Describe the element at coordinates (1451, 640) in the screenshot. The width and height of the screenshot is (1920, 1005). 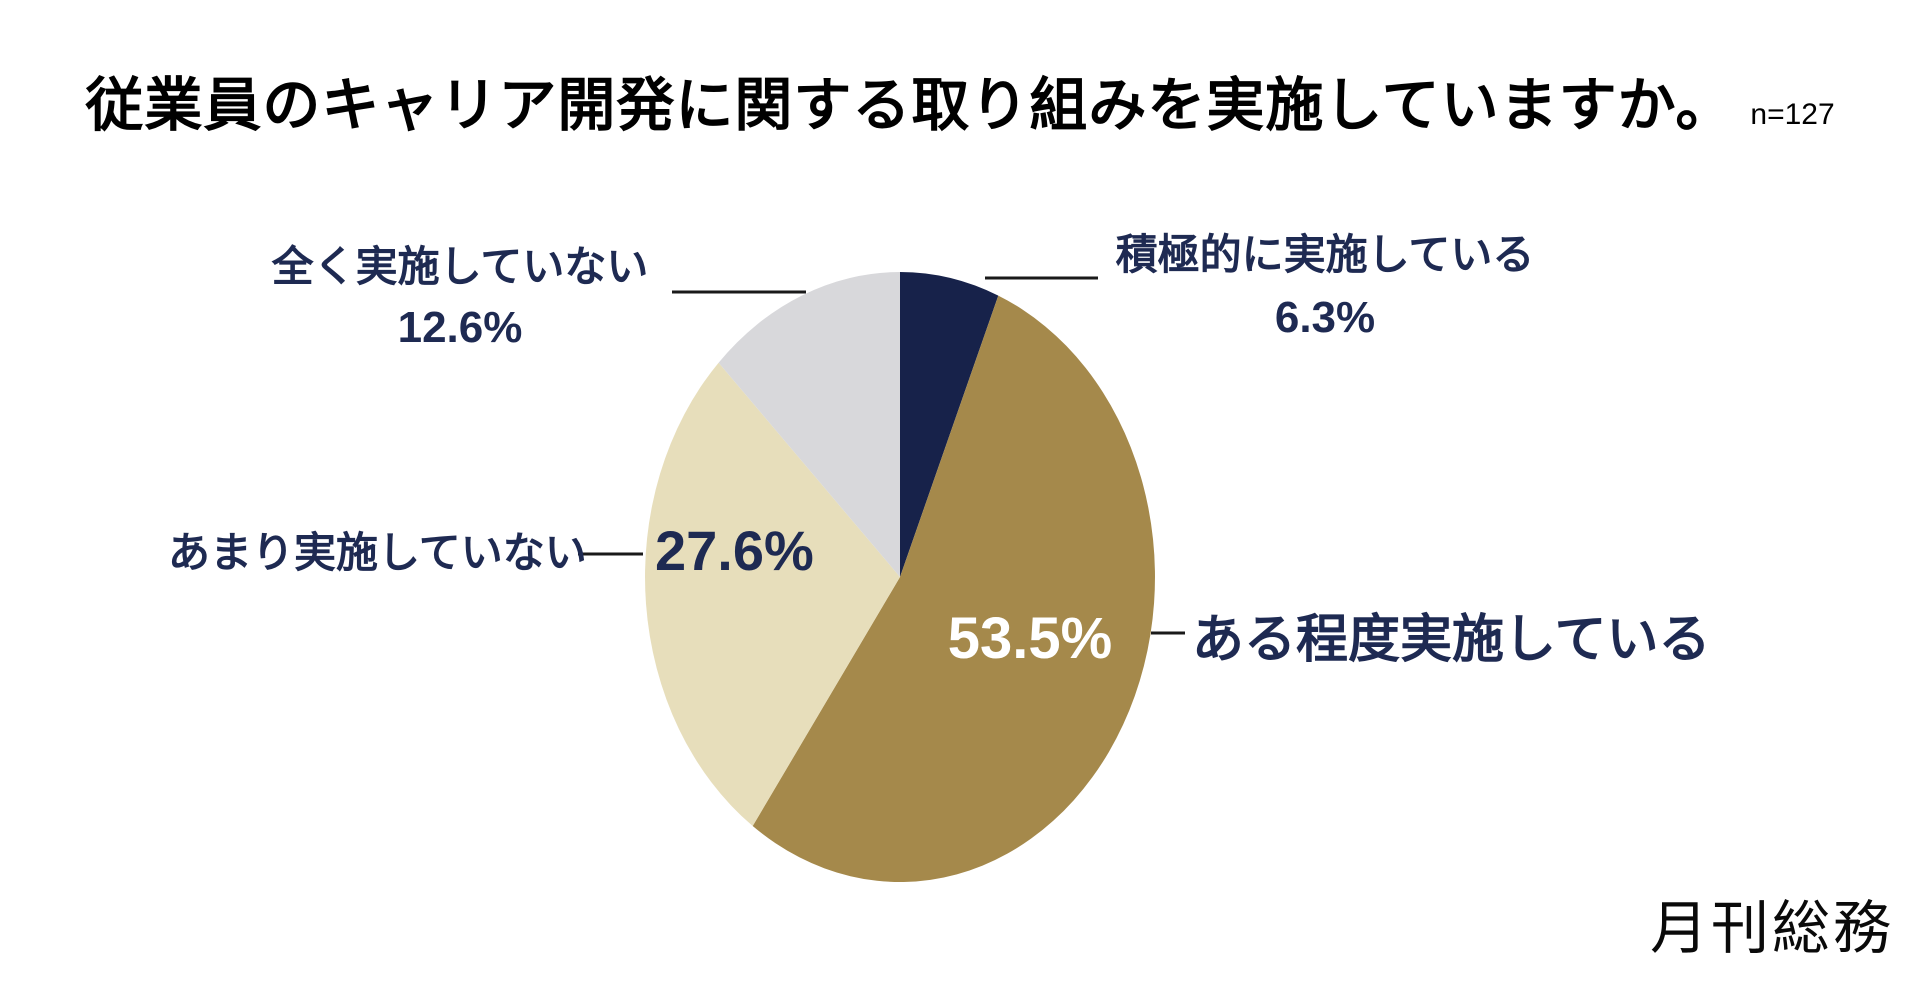
I see `slice-label-some: ある程度実施している` at that location.